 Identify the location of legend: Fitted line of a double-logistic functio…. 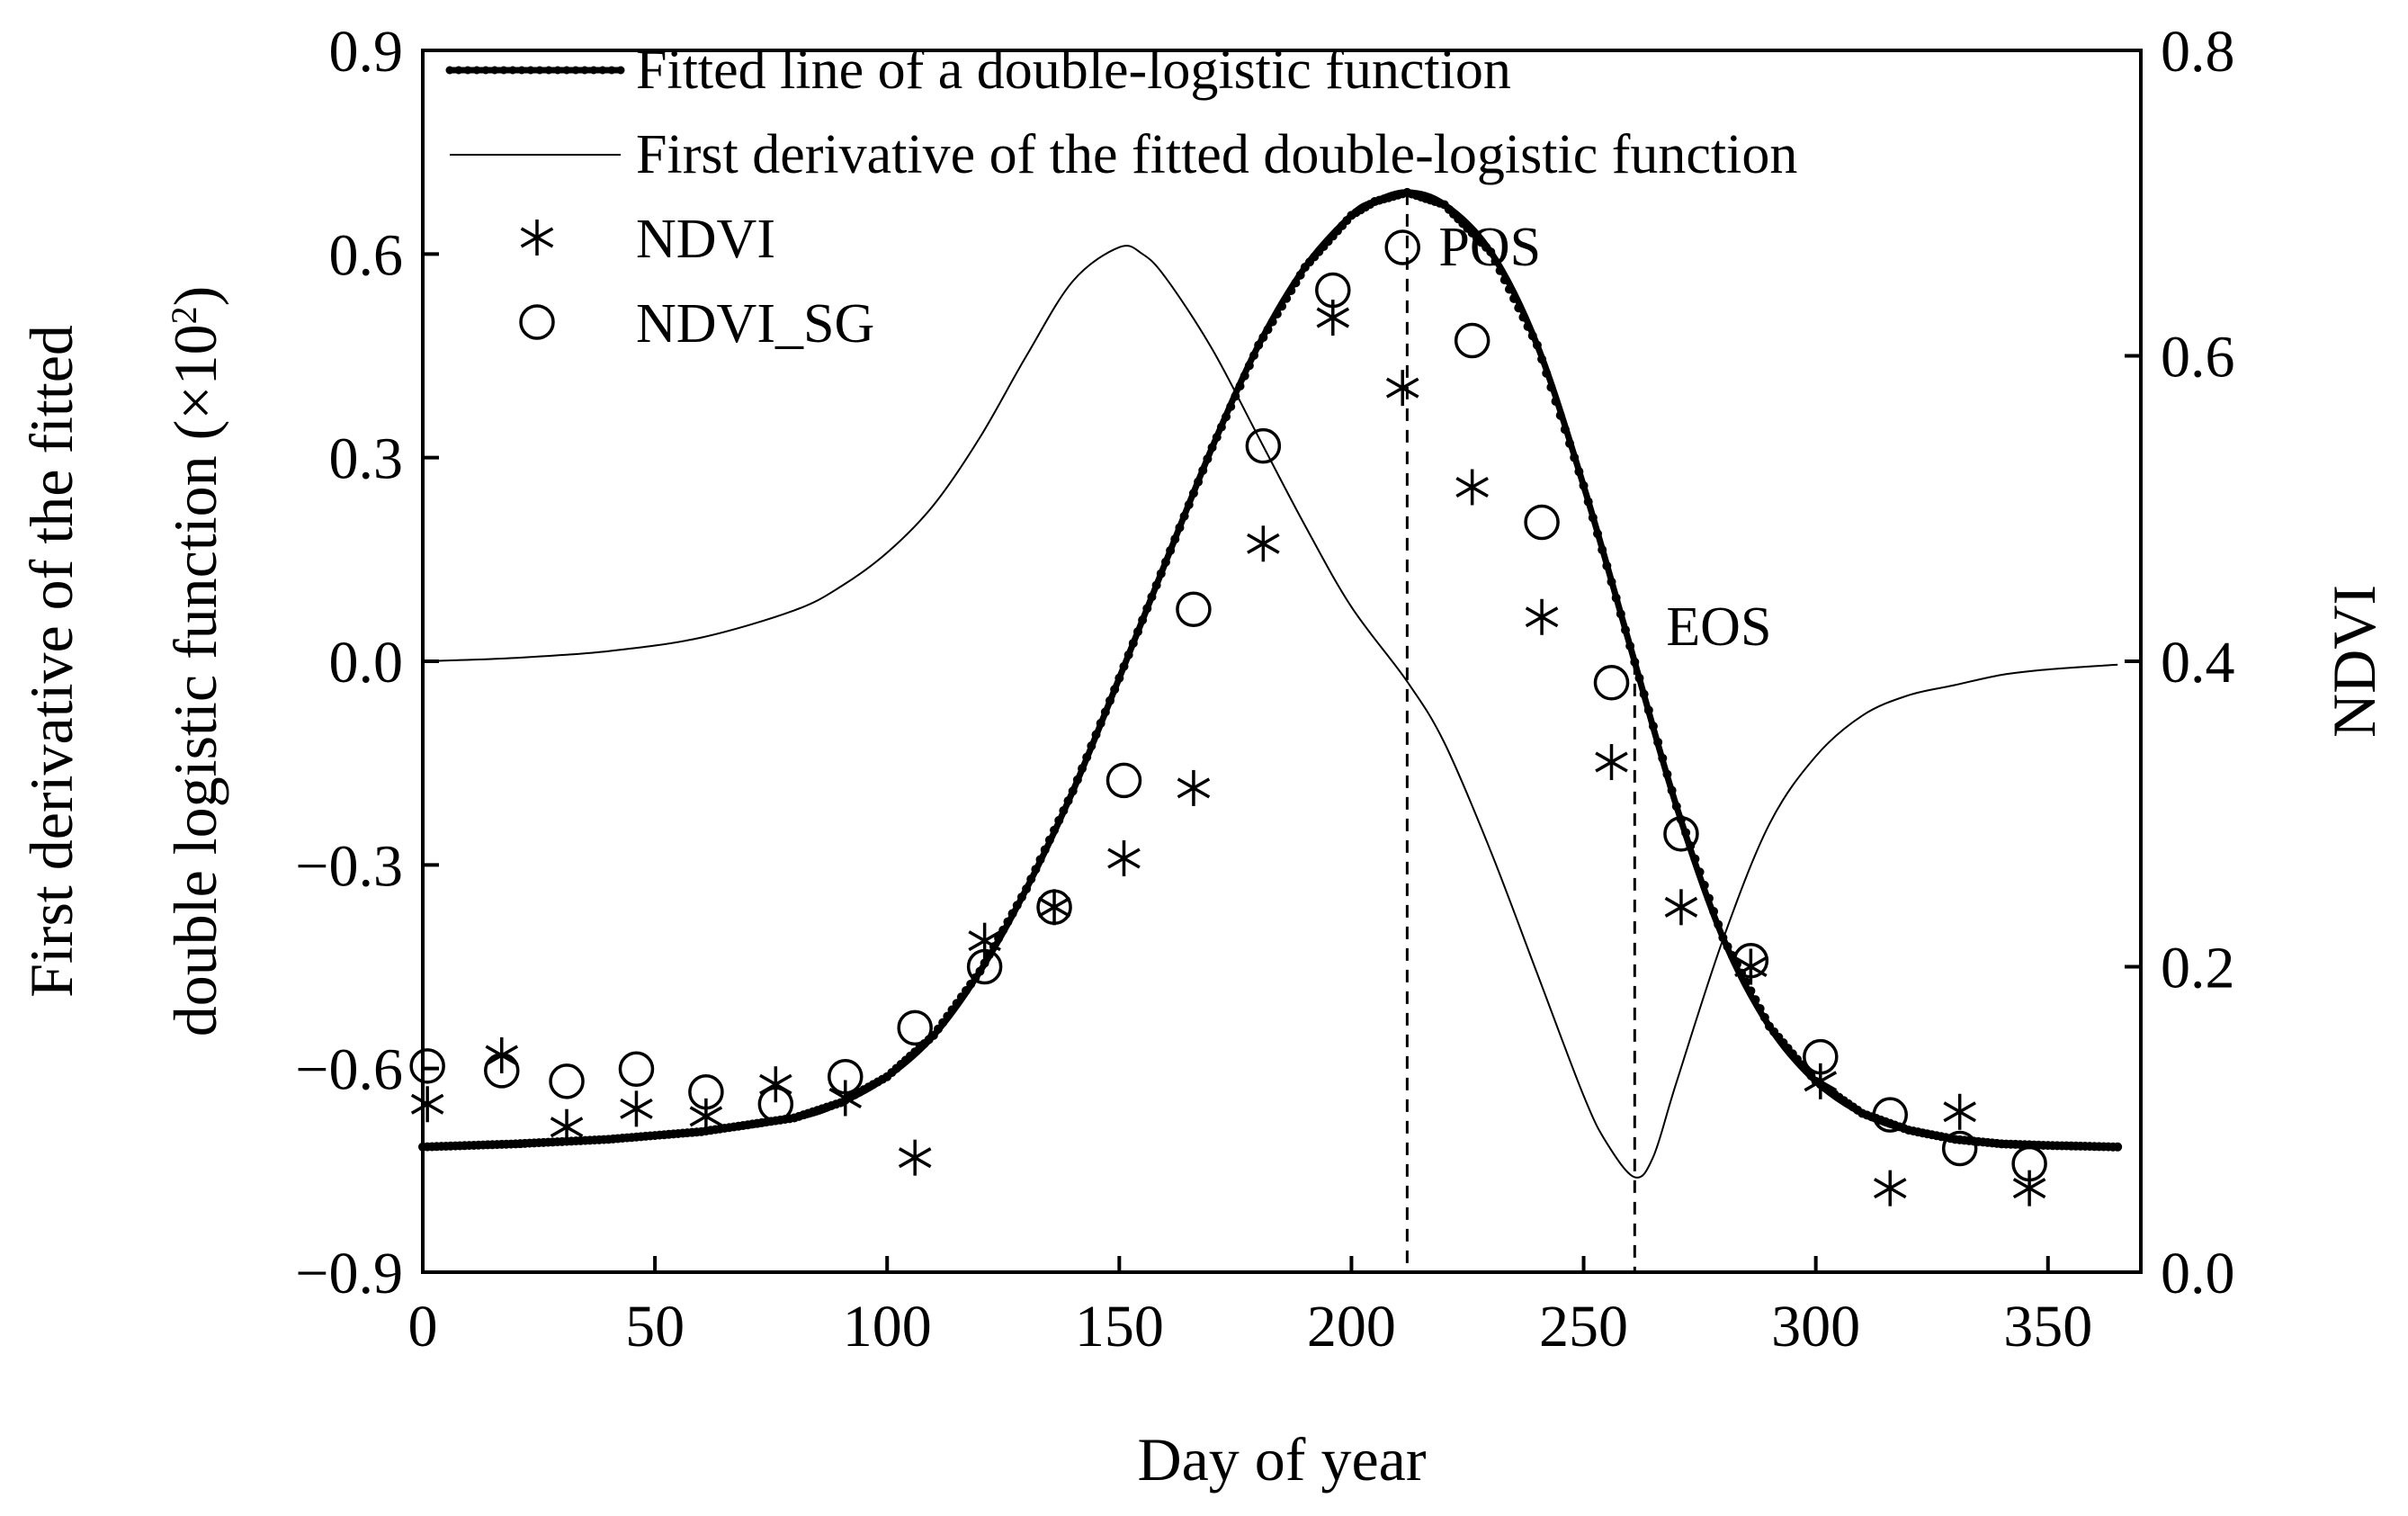
(1121, 197).